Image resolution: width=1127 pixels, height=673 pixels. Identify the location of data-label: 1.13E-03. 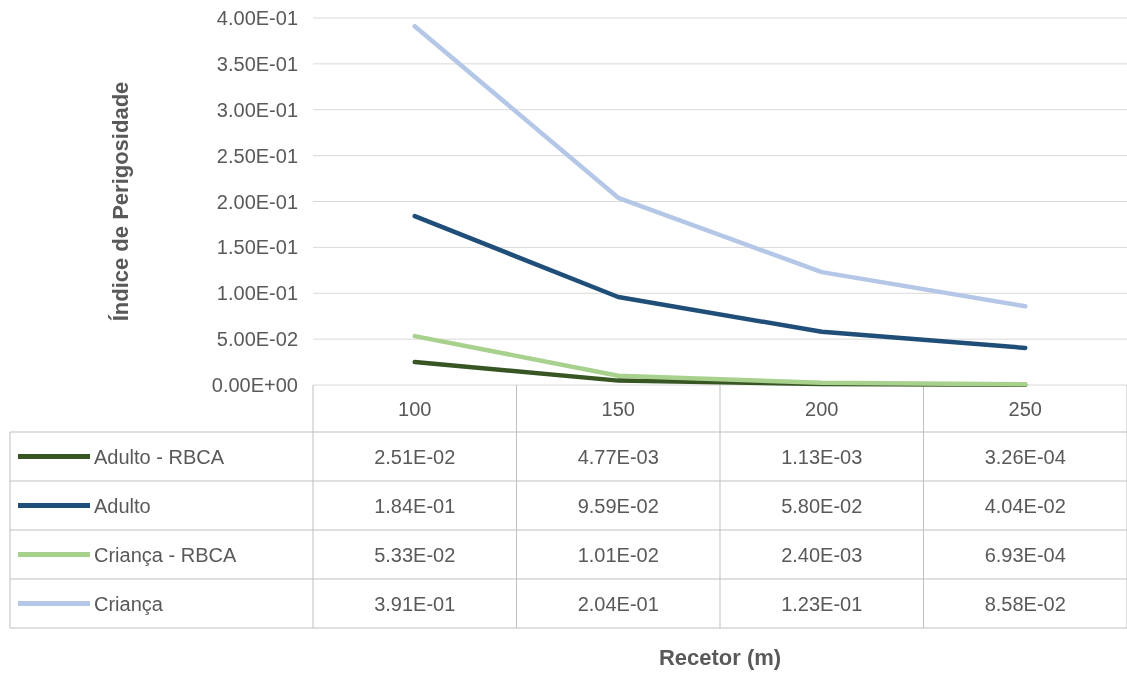
(822, 456).